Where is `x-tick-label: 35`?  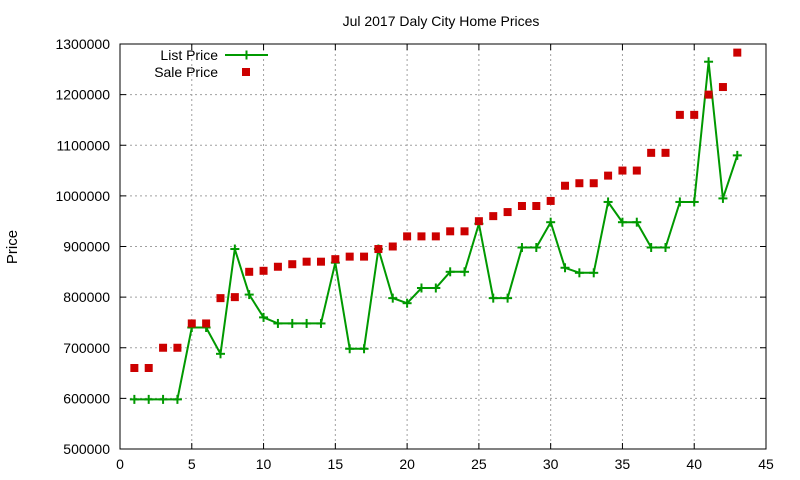
x-tick-label: 35 is located at coordinates (623, 464).